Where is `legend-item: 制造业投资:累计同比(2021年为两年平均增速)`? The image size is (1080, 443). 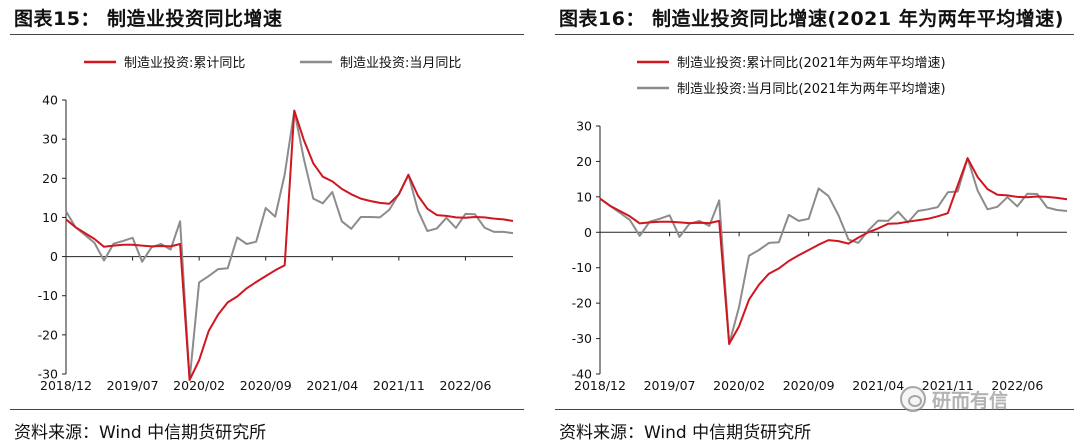
legend-item: 制造业投资:累计同比(2021年为两年平均增速) is located at coordinates (791, 63).